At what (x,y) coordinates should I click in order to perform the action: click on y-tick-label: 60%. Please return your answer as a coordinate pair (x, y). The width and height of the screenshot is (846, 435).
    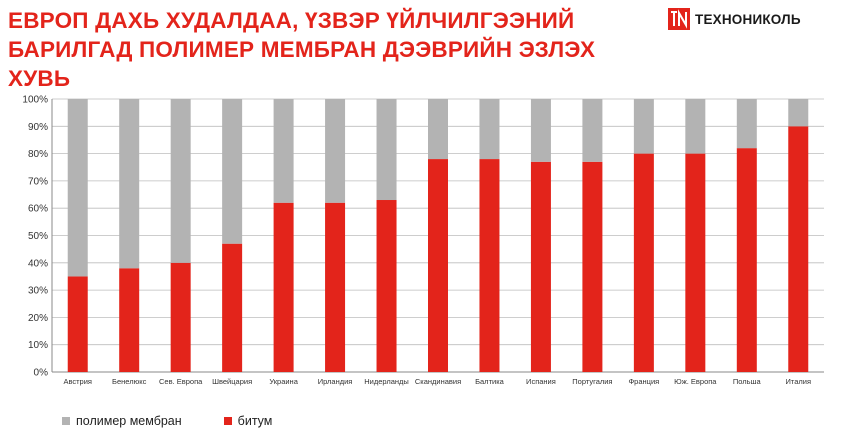
    Looking at the image, I should click on (38, 209).